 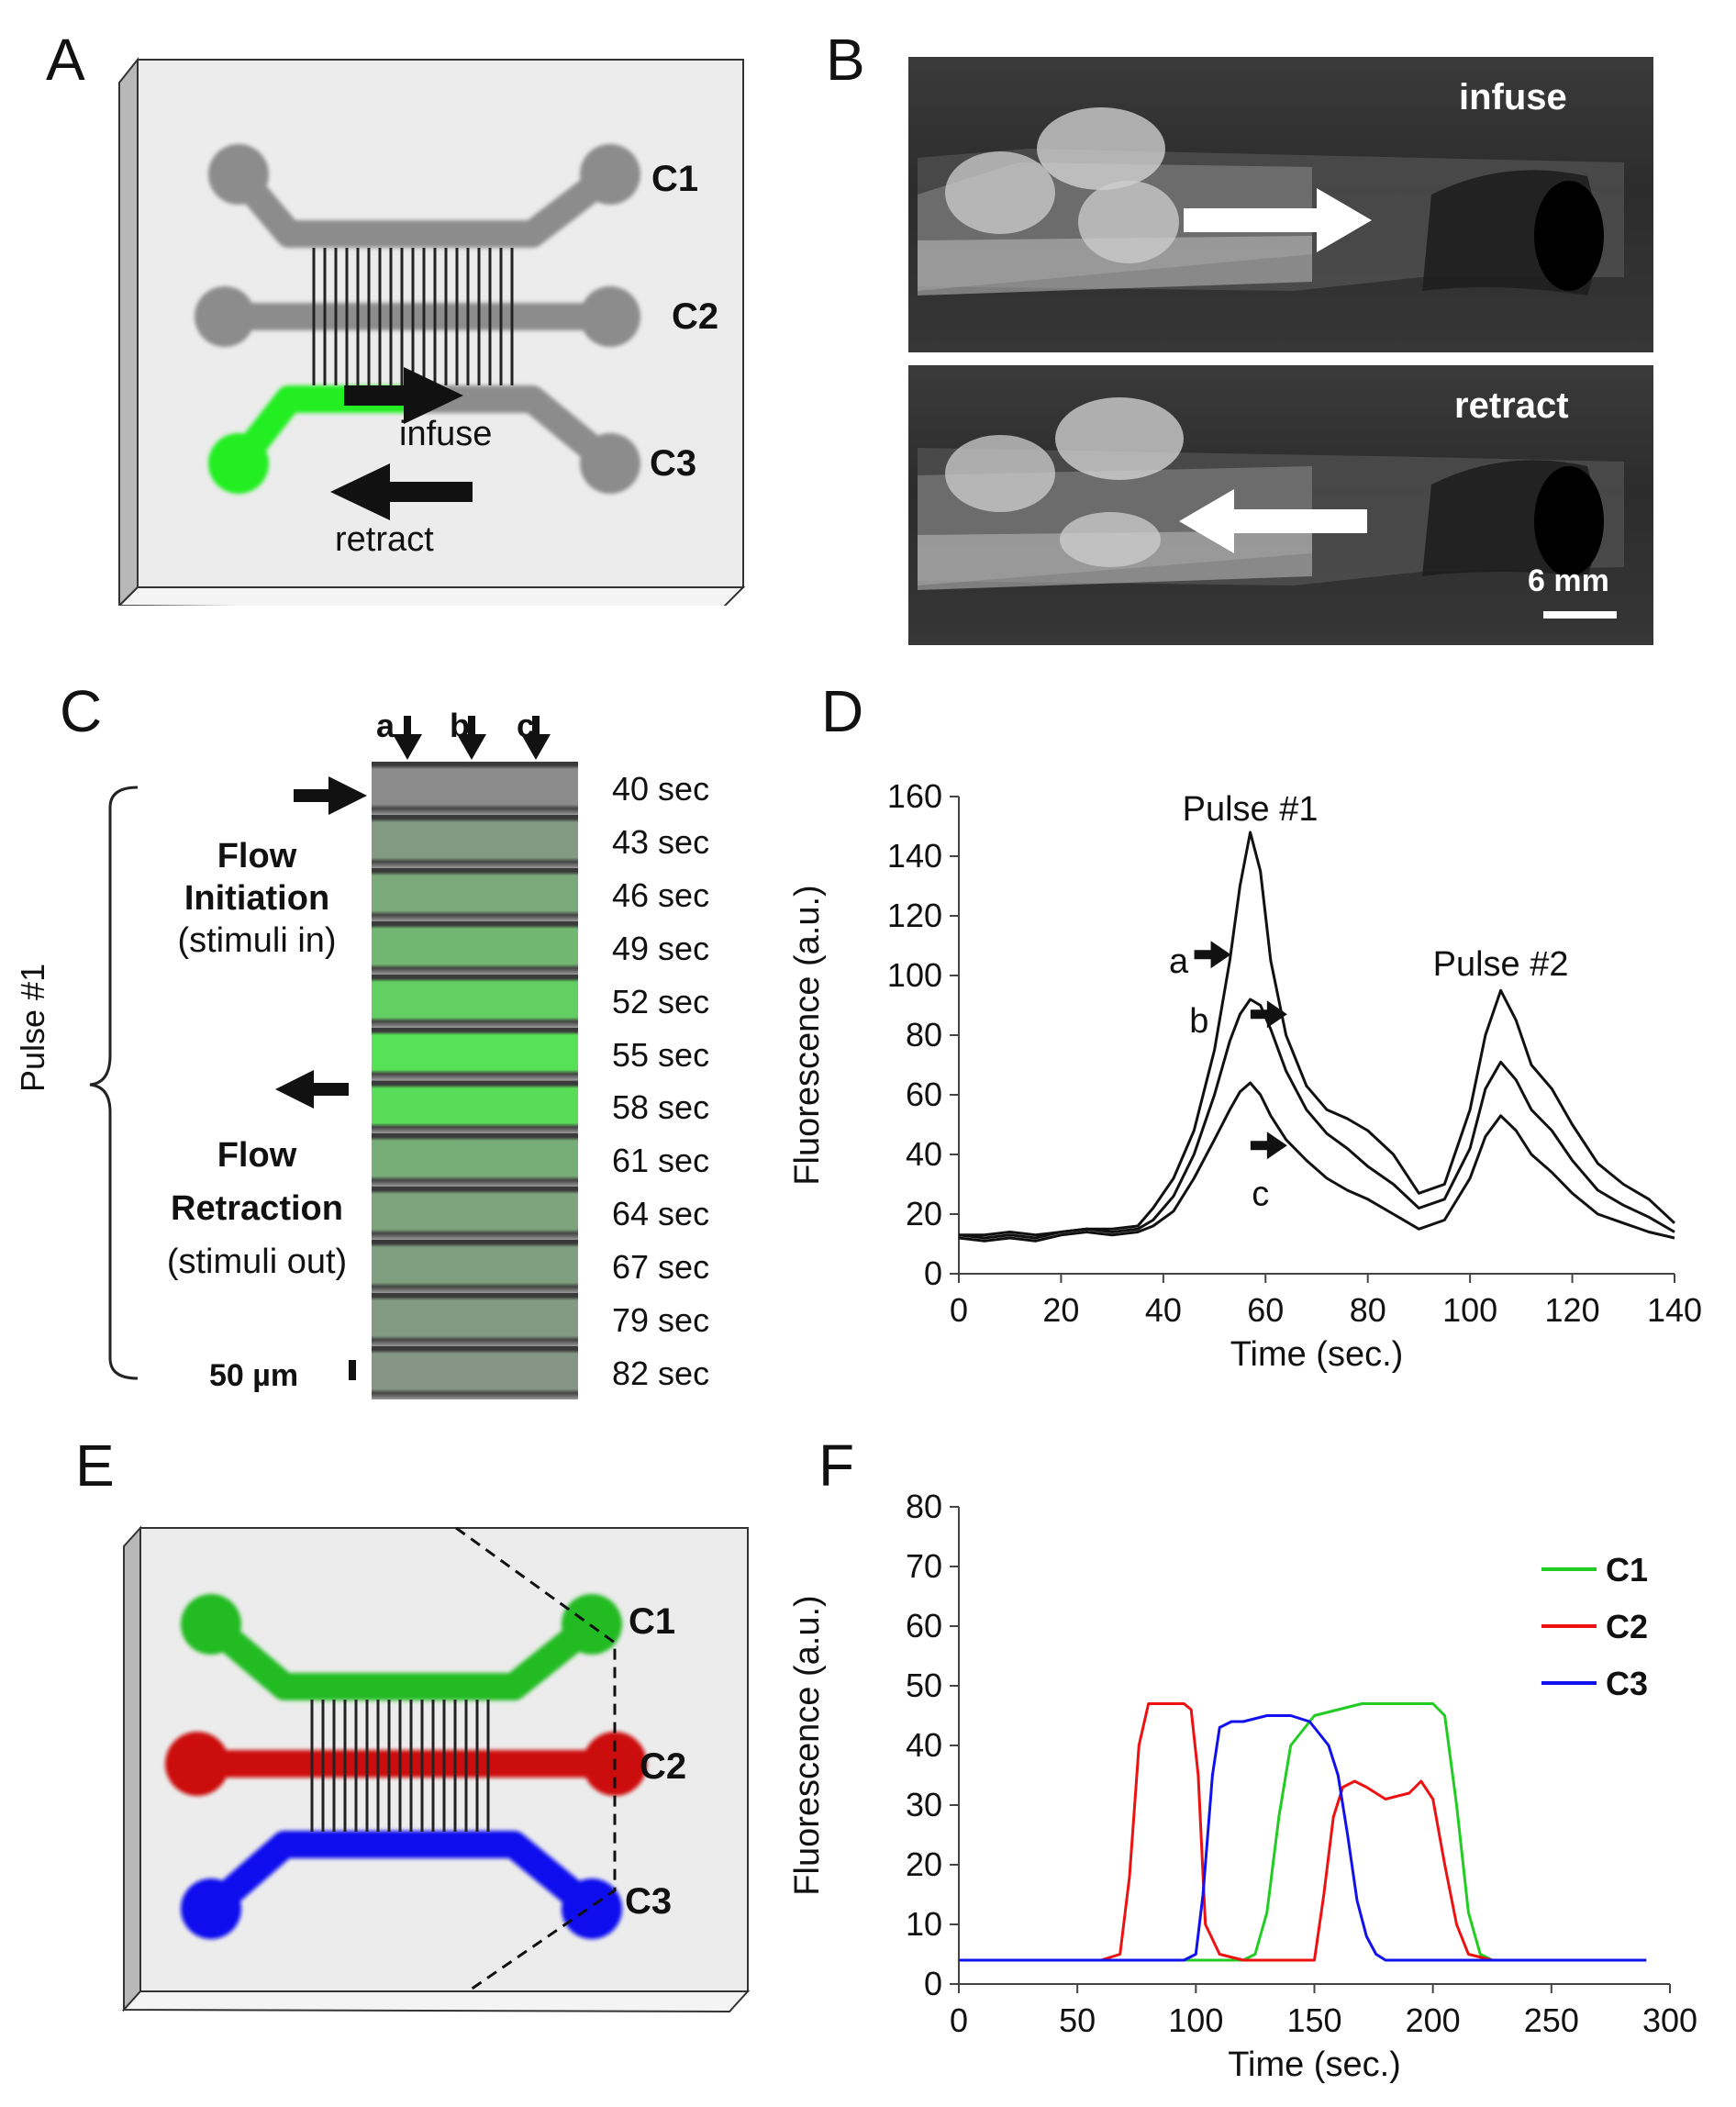 I want to click on panel-letter-b: B, so click(x=846, y=60).